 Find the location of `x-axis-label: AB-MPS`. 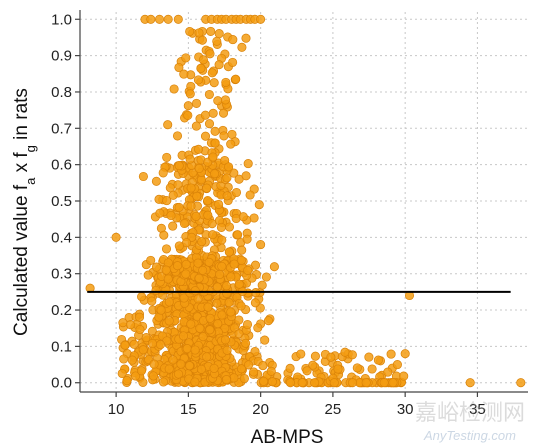

x-axis-label: AB-MPS is located at coordinates (287, 437).